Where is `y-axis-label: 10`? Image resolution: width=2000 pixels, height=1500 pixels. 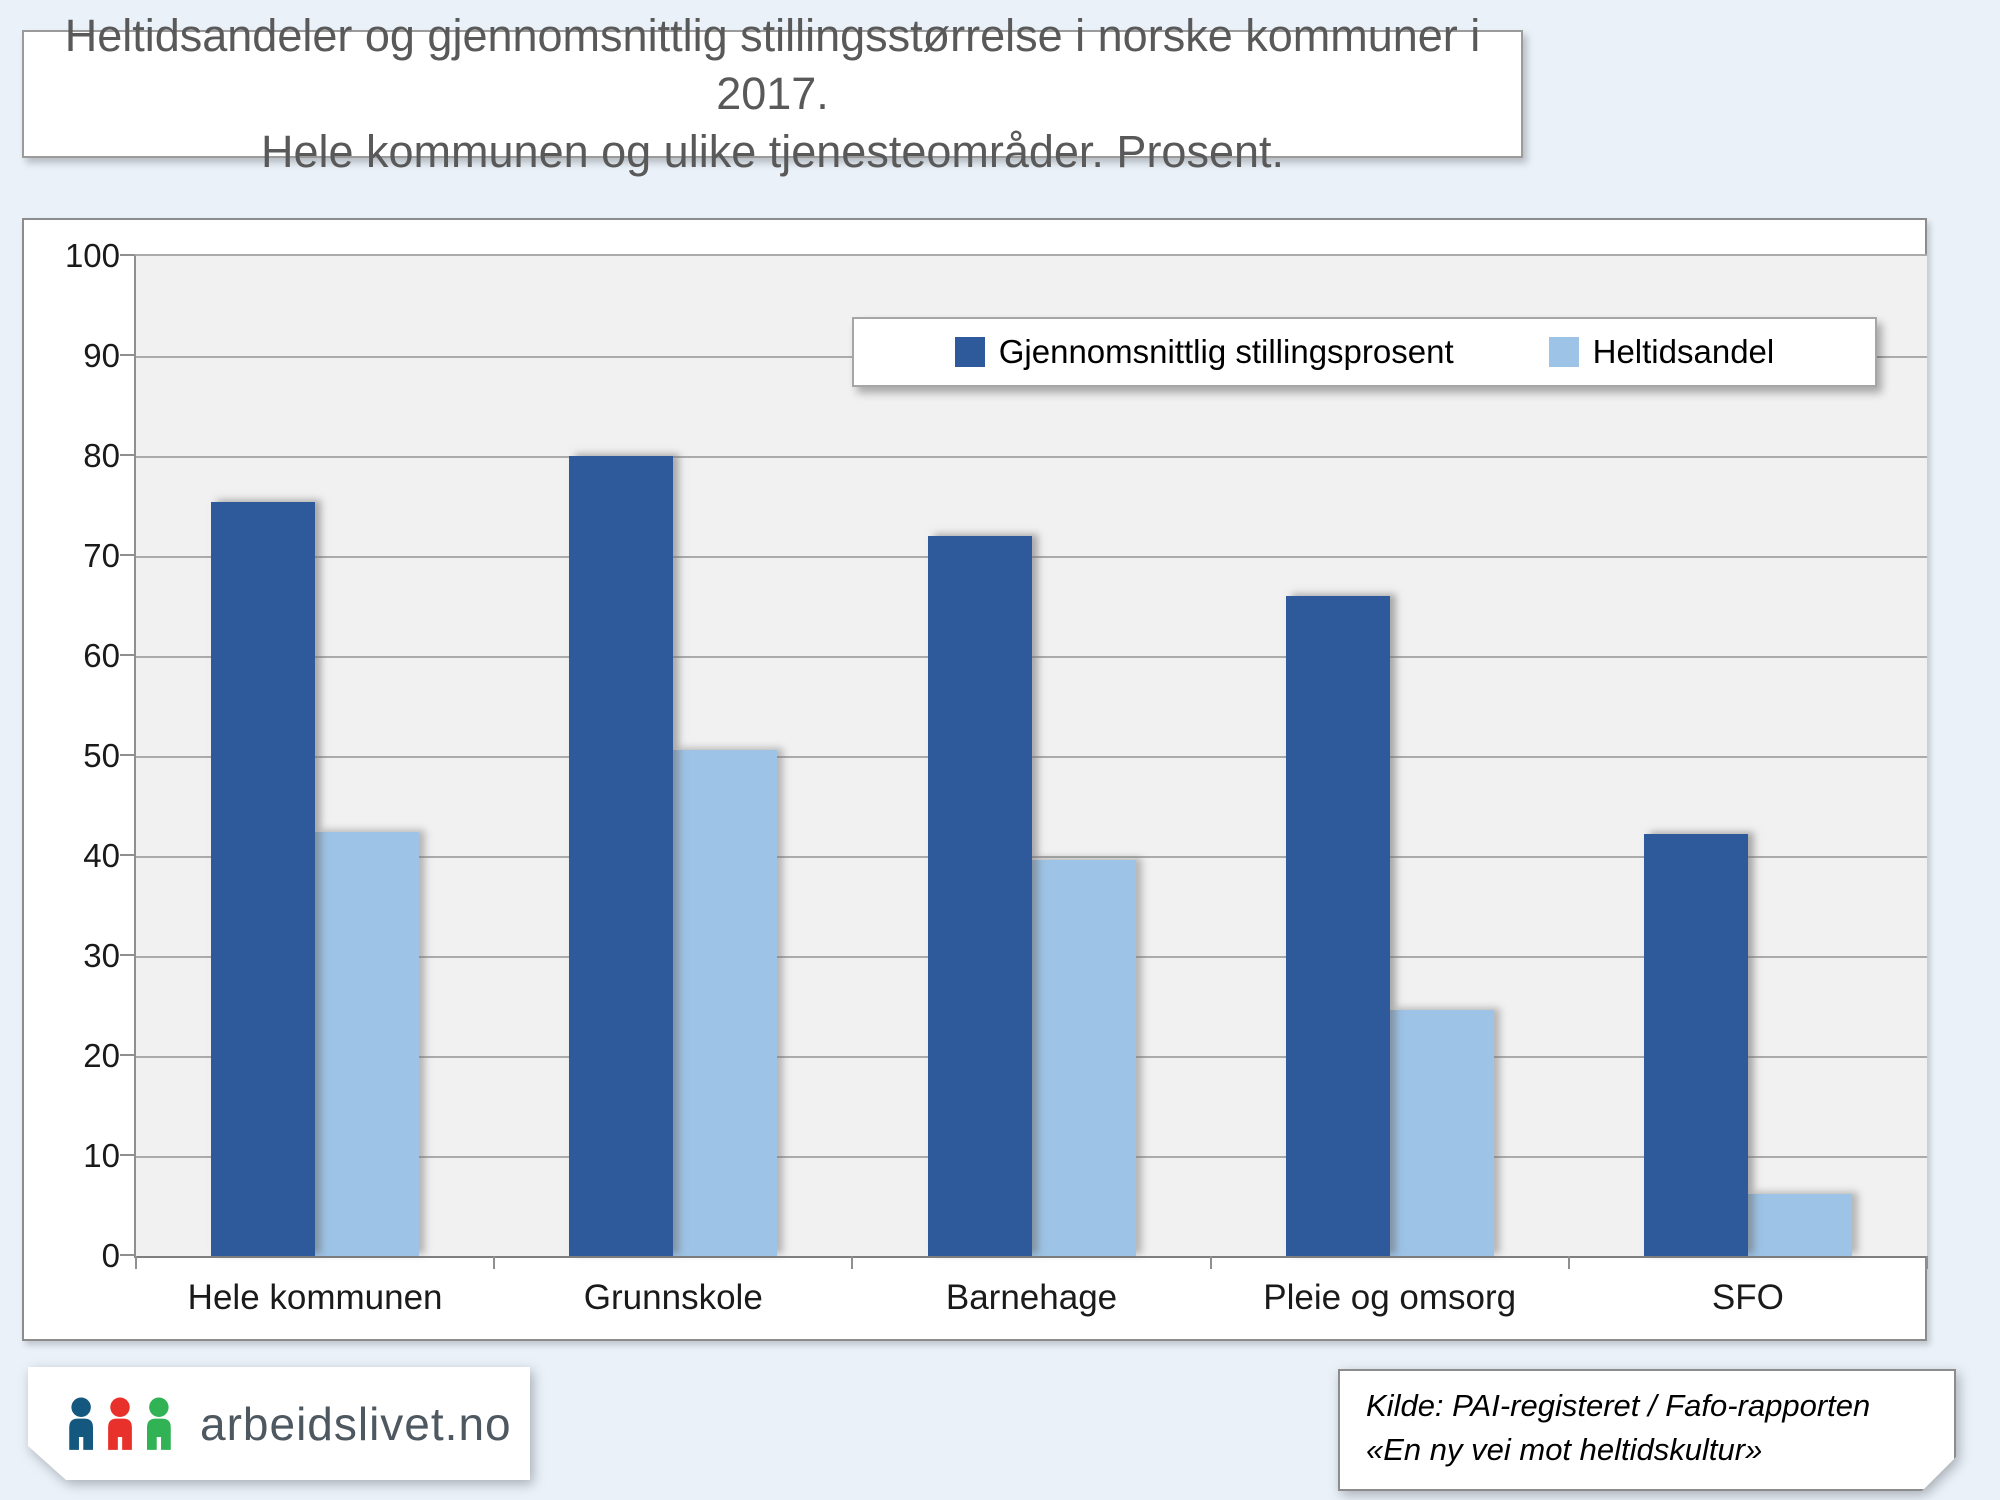 y-axis-label: 10 is located at coordinates (101, 1155).